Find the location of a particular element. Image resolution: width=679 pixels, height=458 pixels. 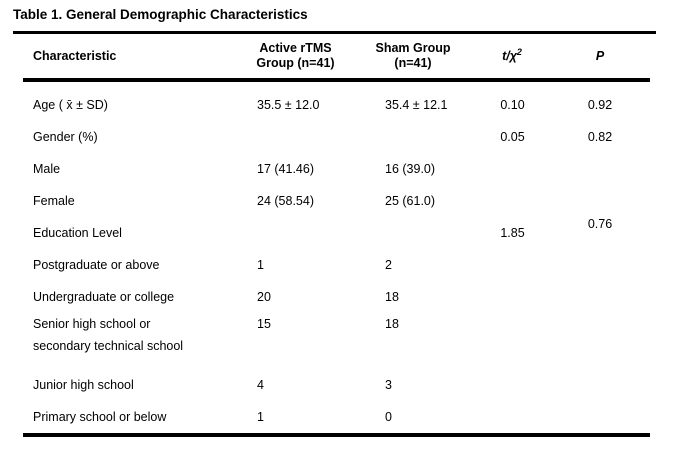

cell-active-value: 15 is located at coordinates (264, 324).